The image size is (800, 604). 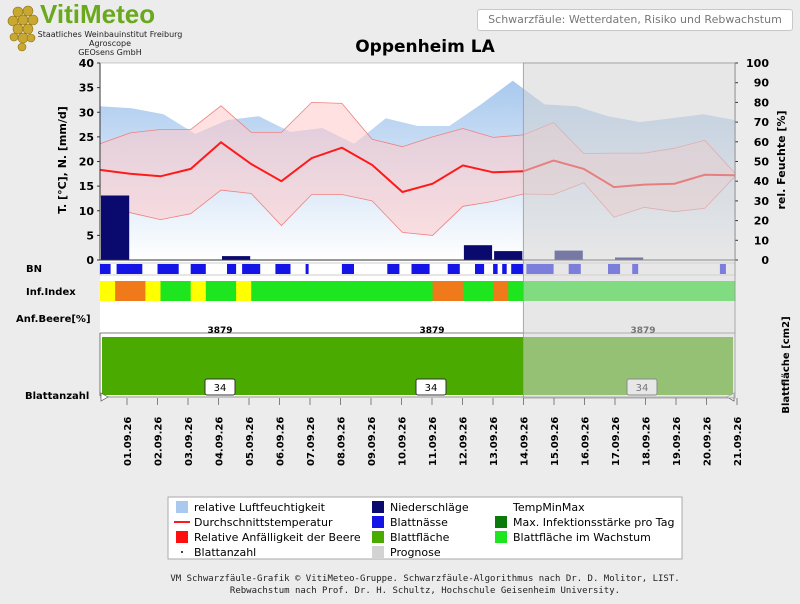 I want to click on y-right-tick-label: 70, so click(x=762, y=122).